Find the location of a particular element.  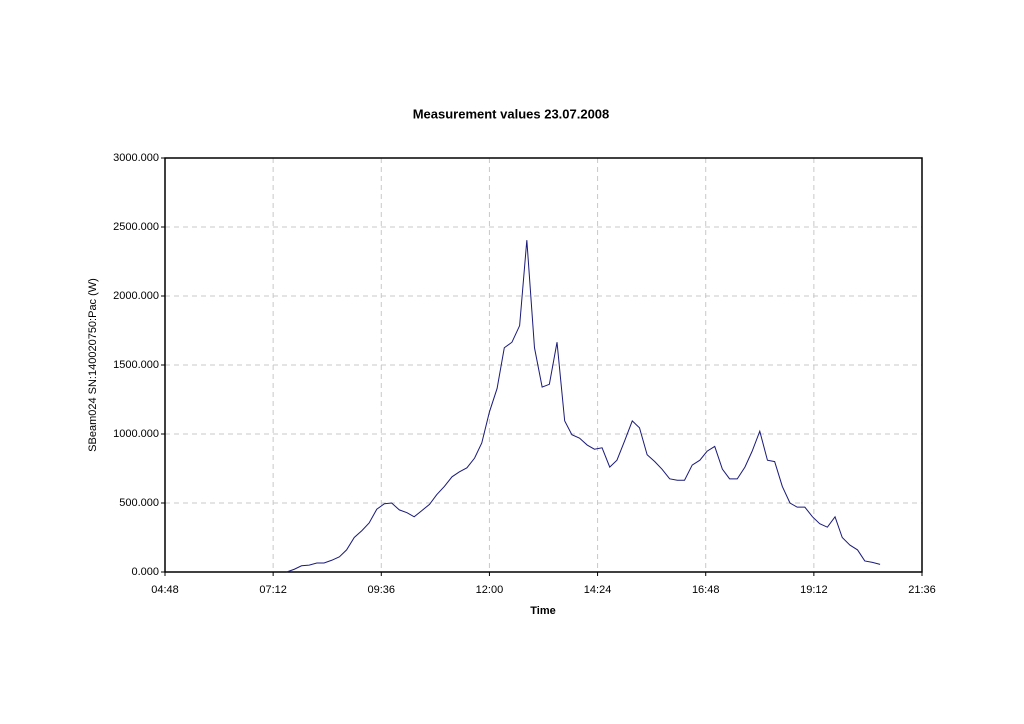

x-tick-label: 07:12 is located at coordinates (273, 590).